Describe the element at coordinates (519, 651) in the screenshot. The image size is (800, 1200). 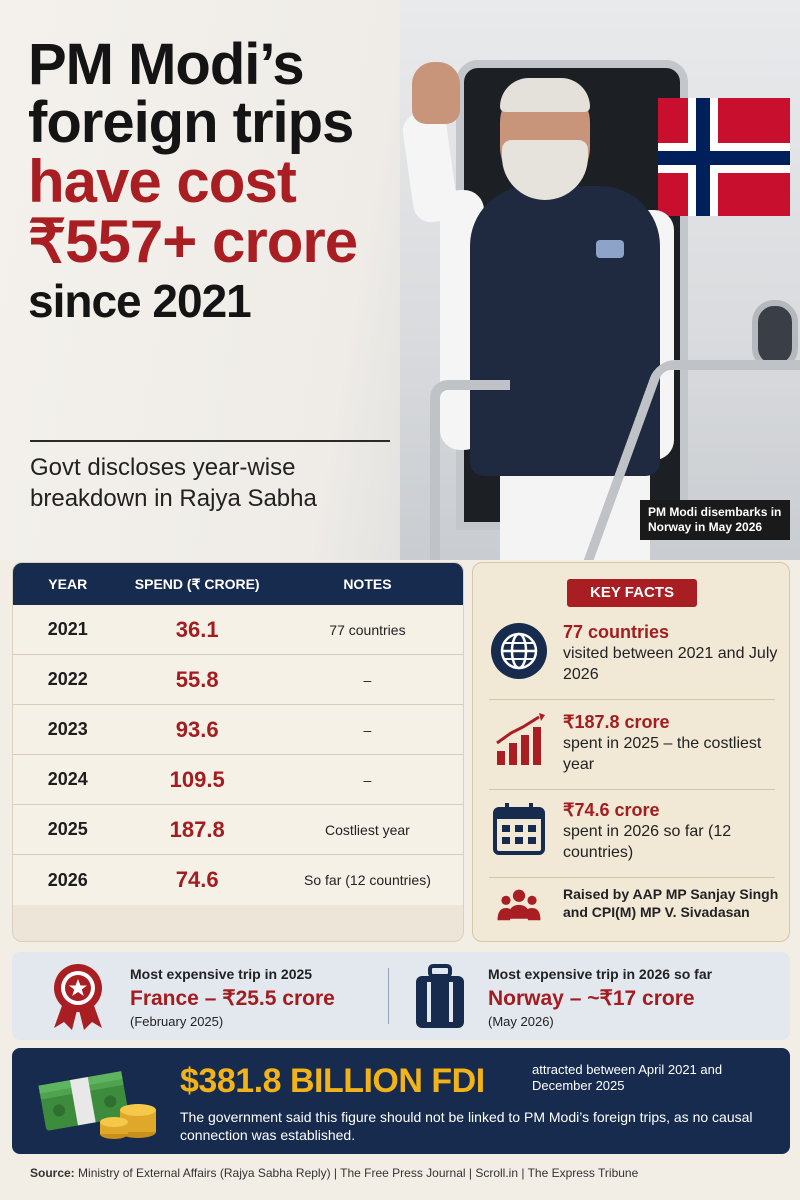
I see `globe-icon` at that location.